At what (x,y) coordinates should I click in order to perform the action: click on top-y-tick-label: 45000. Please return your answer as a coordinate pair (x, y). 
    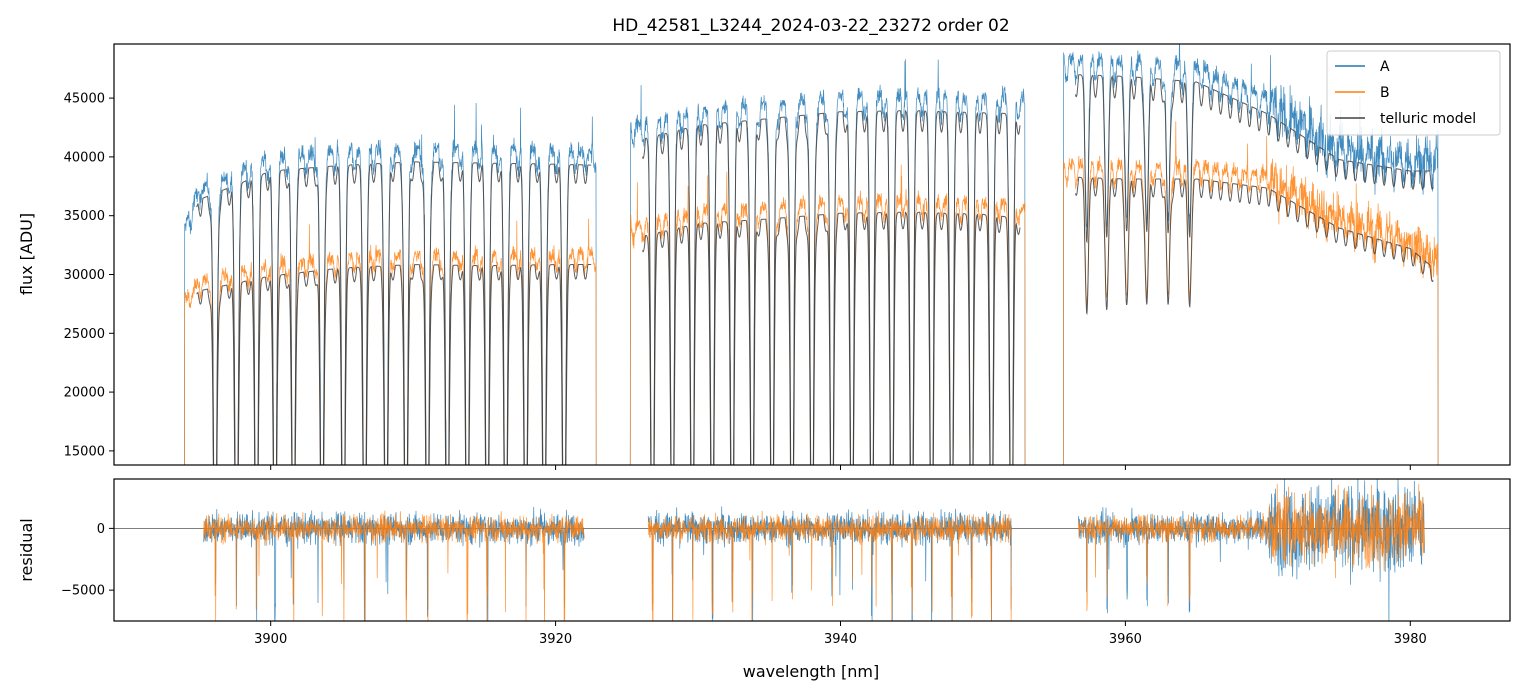
    Looking at the image, I should click on (84, 99).